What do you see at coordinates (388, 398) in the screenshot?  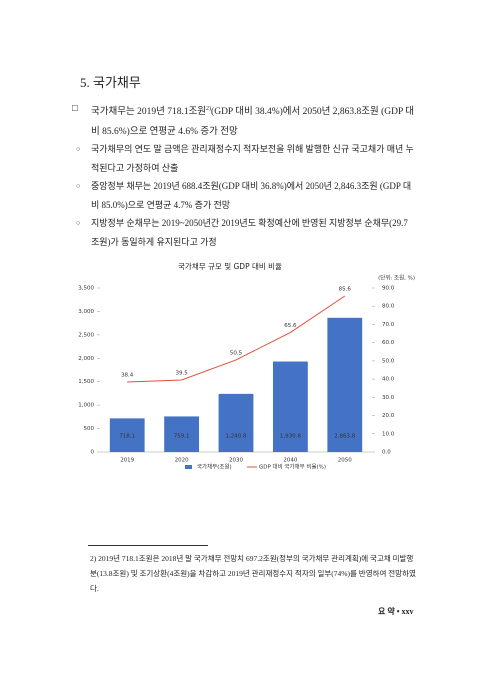 I see `y2-tick-label: 30.0` at bounding box center [388, 398].